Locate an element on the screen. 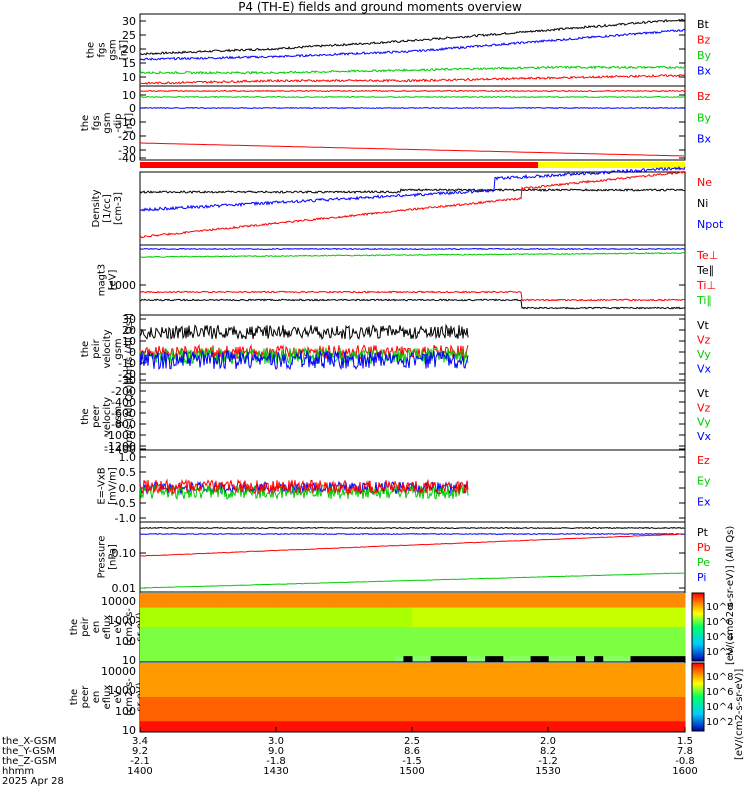  legend-Vy: Vy is located at coordinates (704, 354).